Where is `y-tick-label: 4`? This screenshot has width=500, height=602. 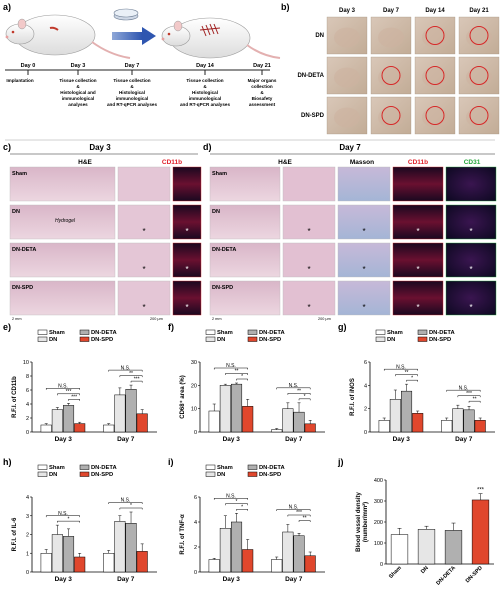 y-tick-label: 4 is located at coordinates (195, 523).